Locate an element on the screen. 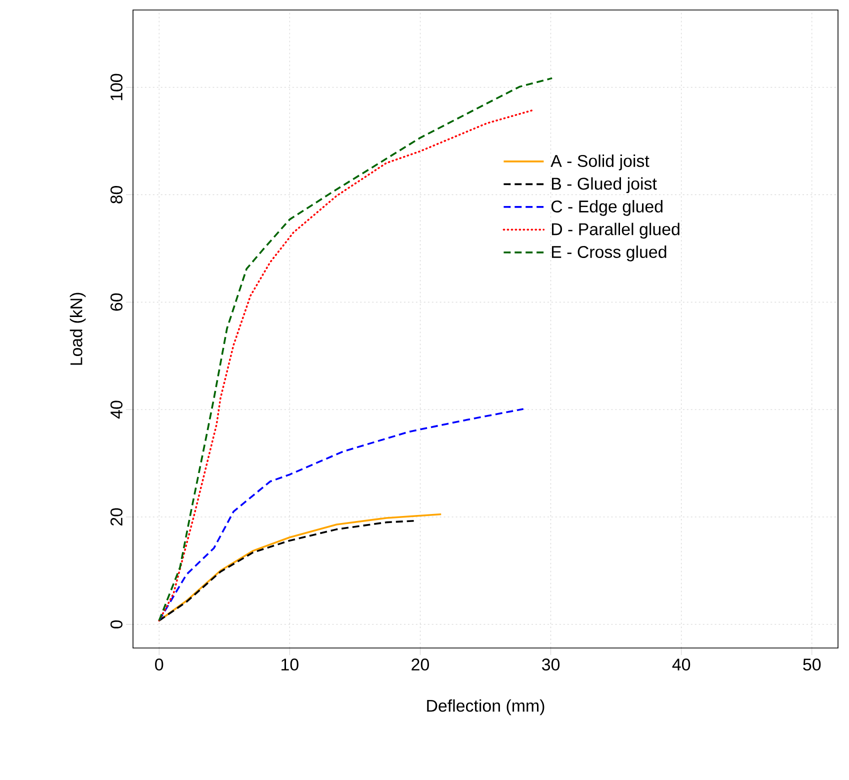 The image size is (849, 780). legend-label: A - Solid joist is located at coordinates (600, 162).